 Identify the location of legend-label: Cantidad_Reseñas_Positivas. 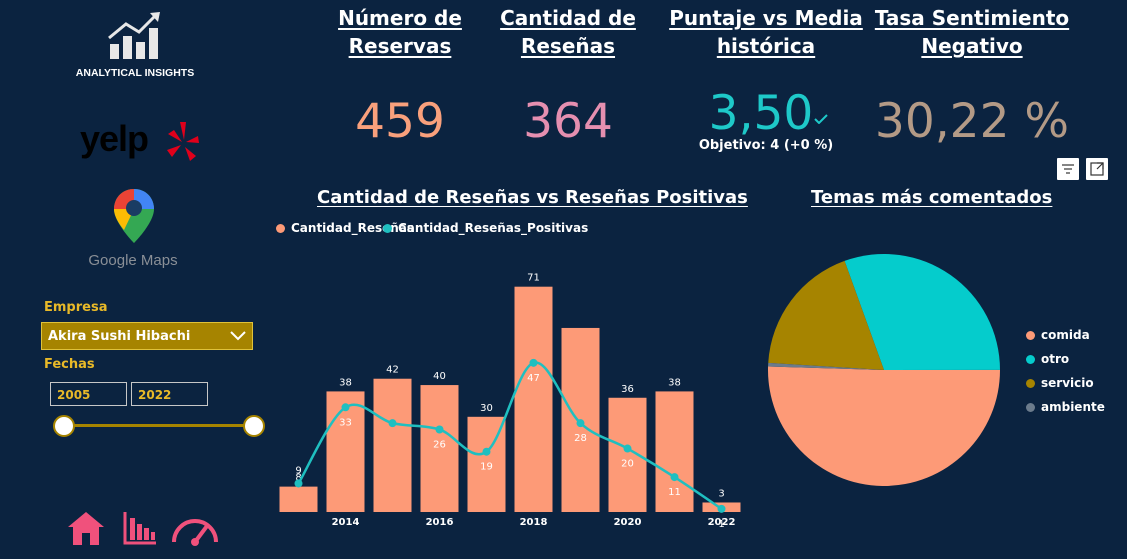
(493, 228).